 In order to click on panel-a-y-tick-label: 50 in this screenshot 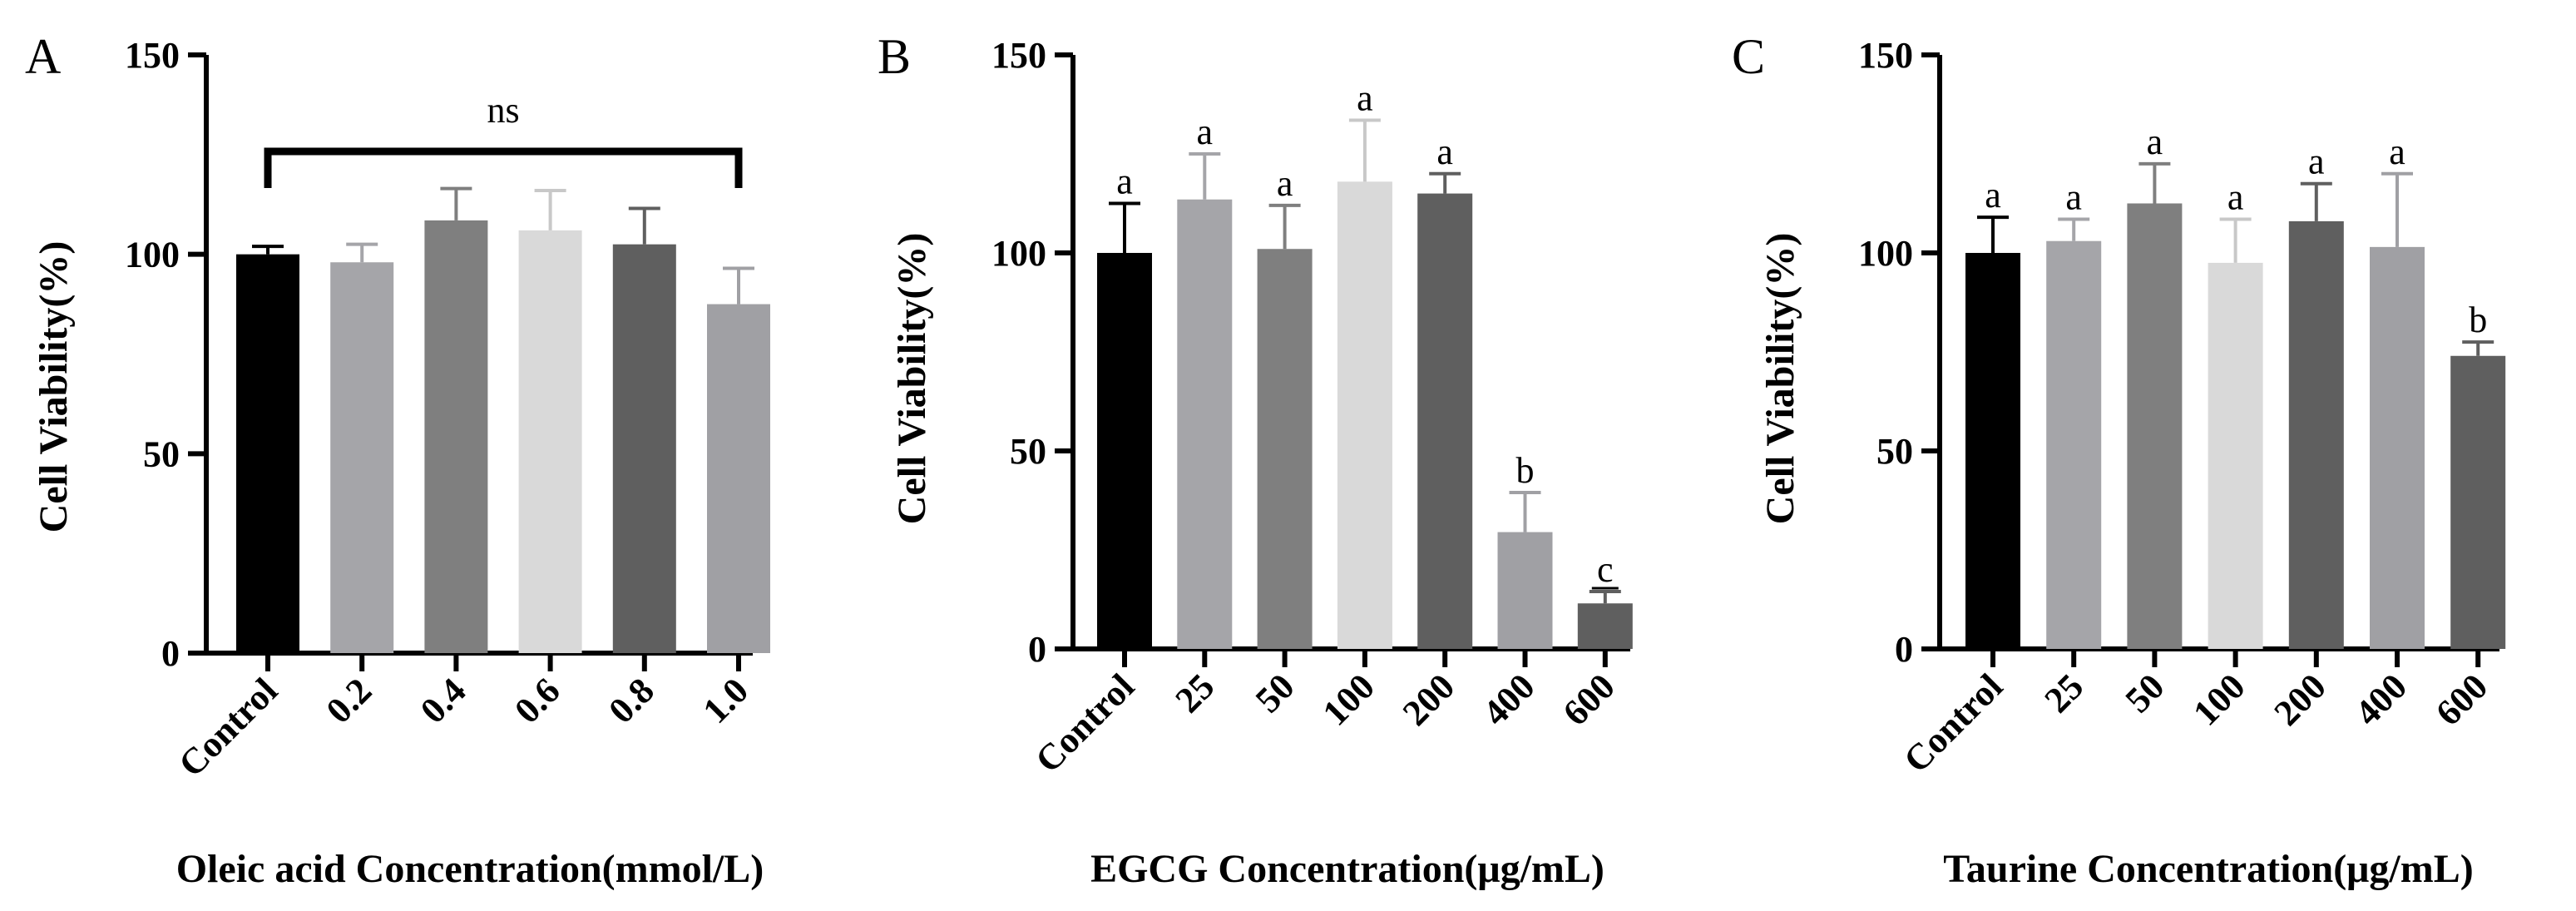, I will do `click(161, 453)`.